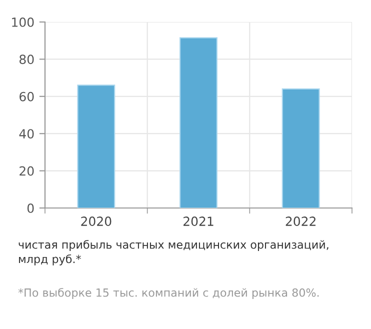 Image resolution: width=371 pixels, height=329 pixels. Describe the element at coordinates (23, 22) in the screenshot. I see `y-tick-label: 100` at that location.